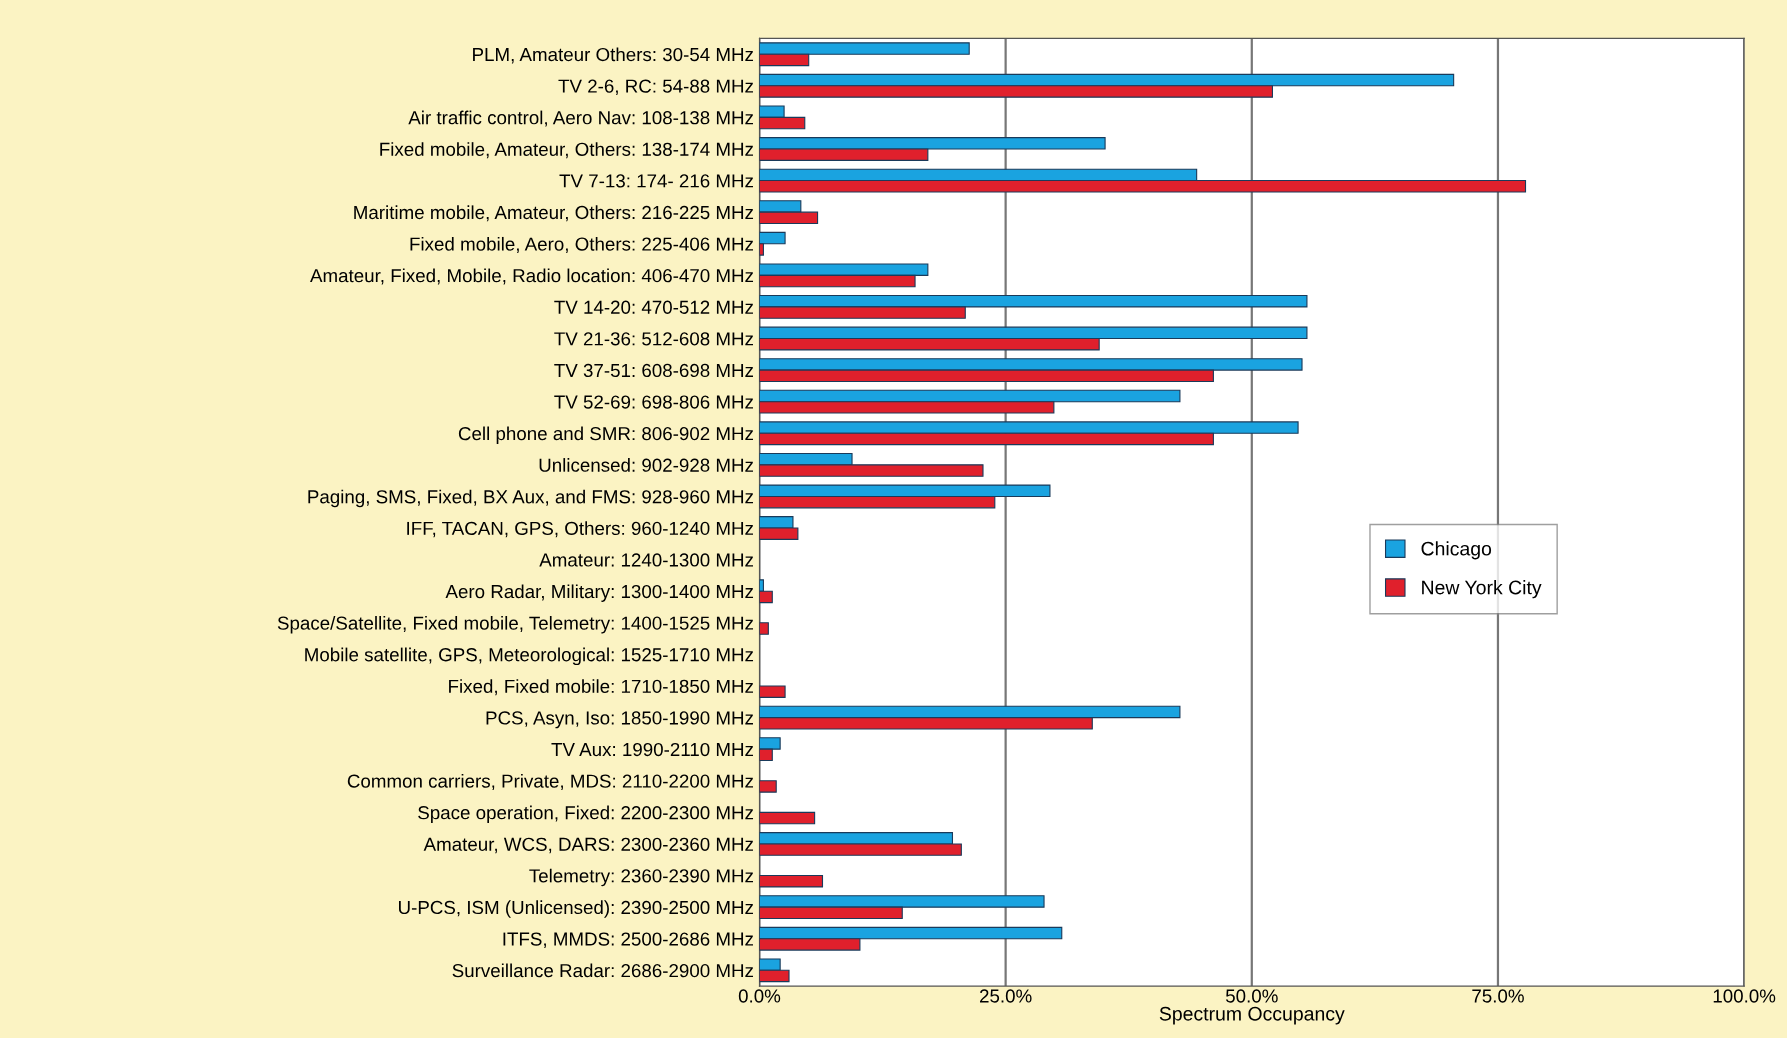 The height and width of the screenshot is (1038, 1787). What do you see at coordinates (628, 940) in the screenshot?
I see `y-tick-label: ITFS, MMDS: 2500-2686 MHz` at bounding box center [628, 940].